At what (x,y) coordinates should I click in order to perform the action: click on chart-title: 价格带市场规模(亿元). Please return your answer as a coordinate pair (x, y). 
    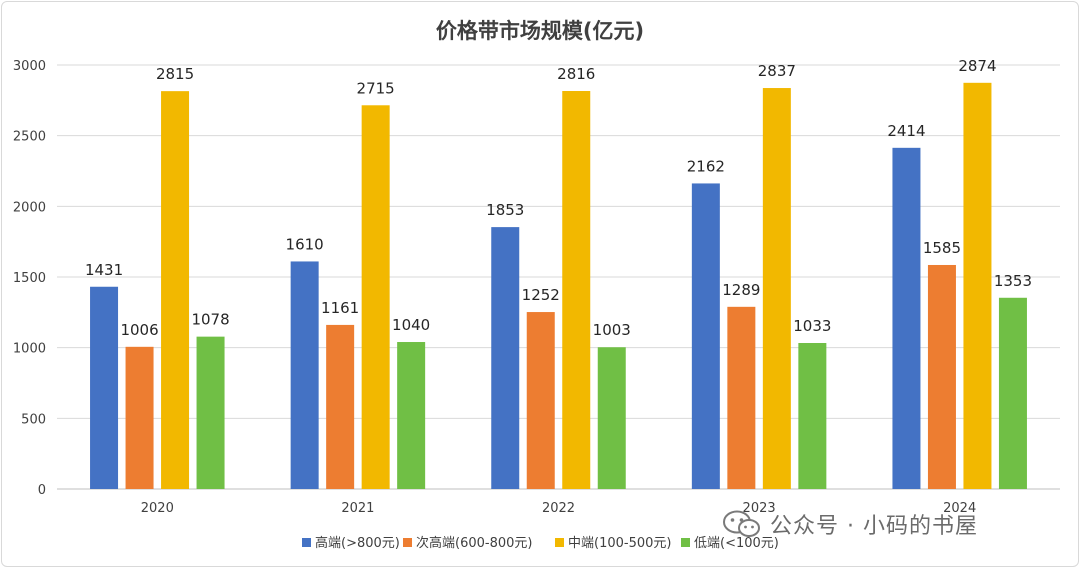
    Looking at the image, I should click on (540, 31).